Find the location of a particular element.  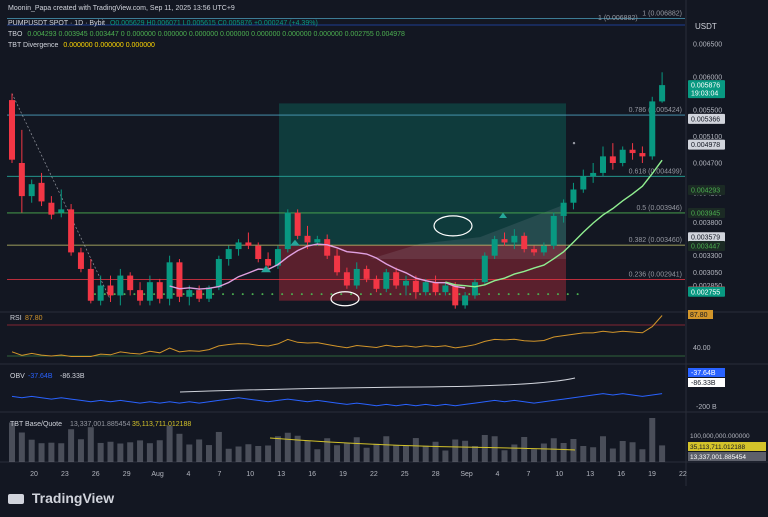

obv-line is located at coordinates (337, 400).